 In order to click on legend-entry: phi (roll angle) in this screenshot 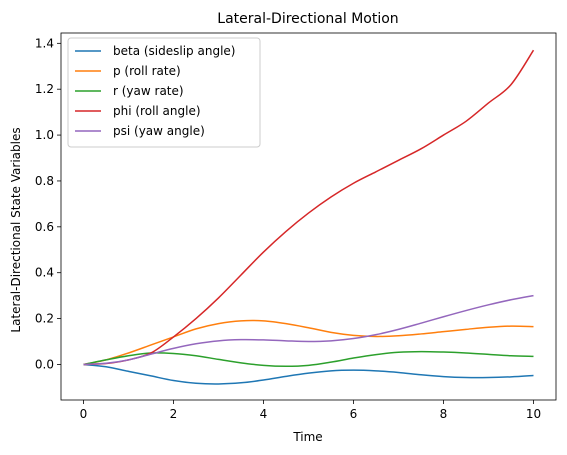, I will do `click(157, 111)`.